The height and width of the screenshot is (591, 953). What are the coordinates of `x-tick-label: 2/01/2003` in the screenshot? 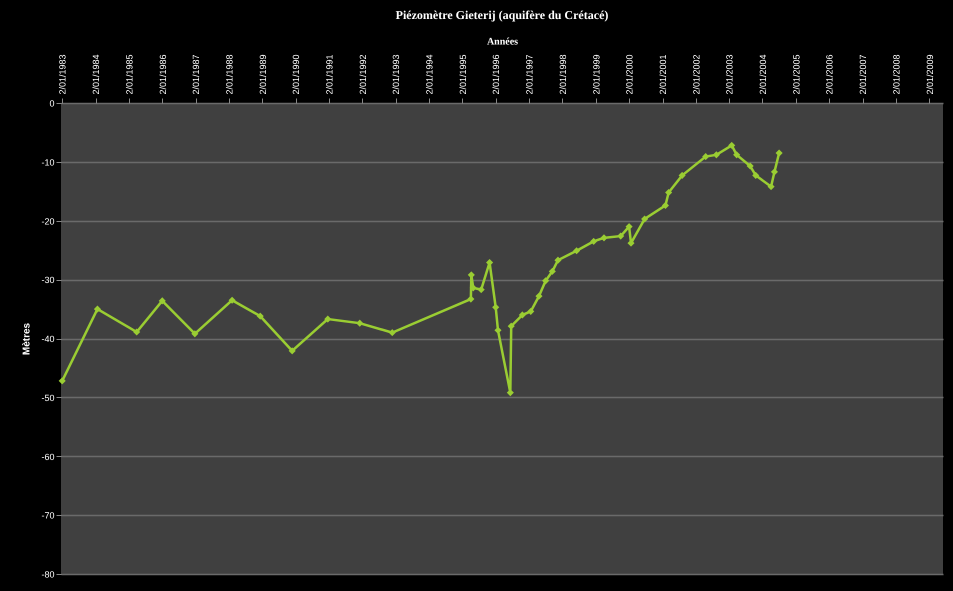 It's located at (729, 74).